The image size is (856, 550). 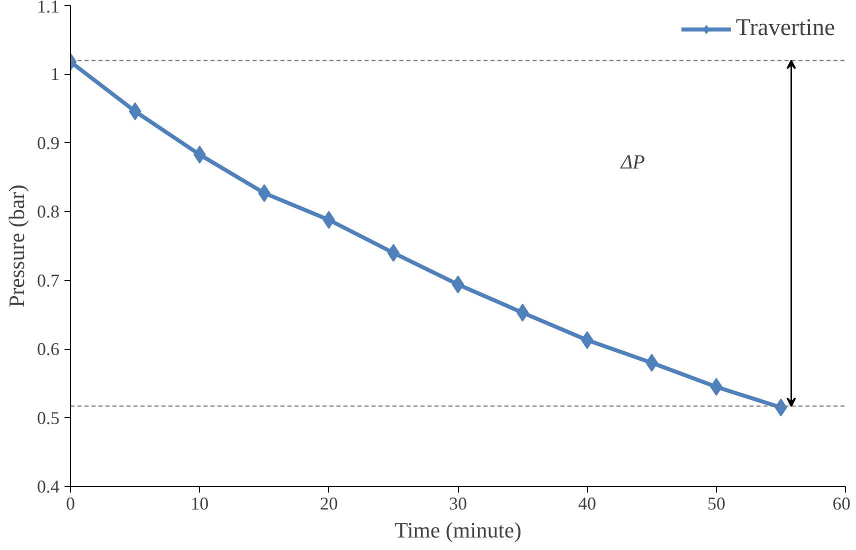 What do you see at coordinates (48, 142) in the screenshot?
I see `y-tick-label: 0.9` at bounding box center [48, 142].